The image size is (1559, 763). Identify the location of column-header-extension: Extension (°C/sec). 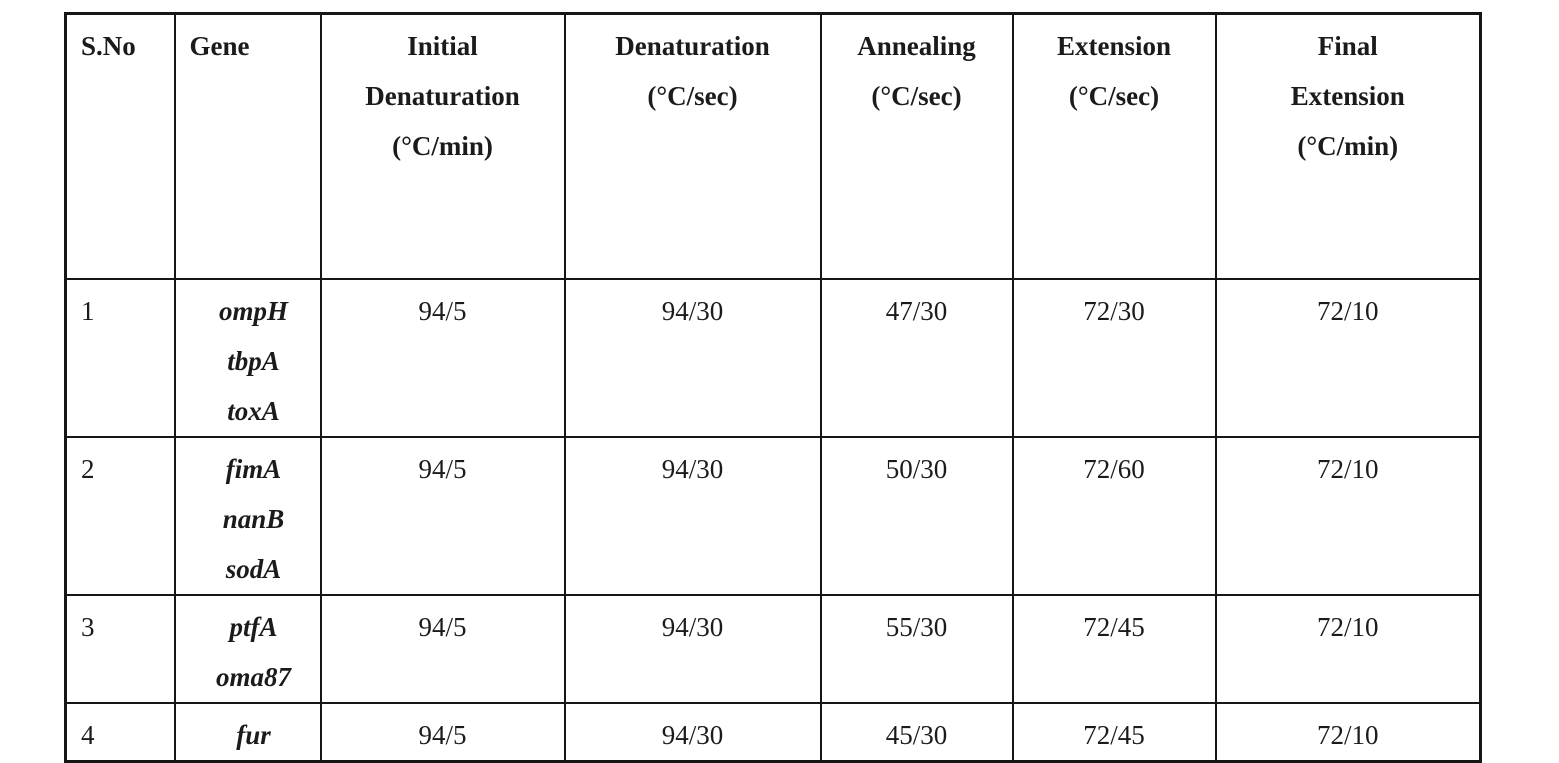
(1114, 146).